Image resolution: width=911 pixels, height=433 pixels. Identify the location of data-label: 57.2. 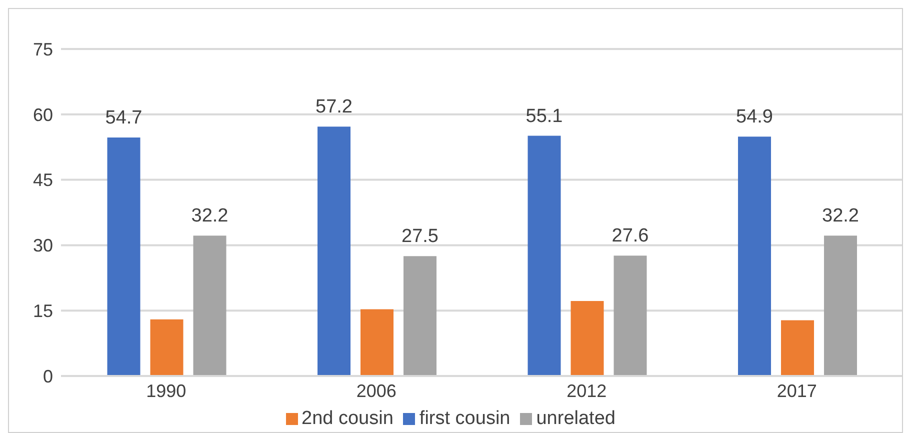
(334, 107).